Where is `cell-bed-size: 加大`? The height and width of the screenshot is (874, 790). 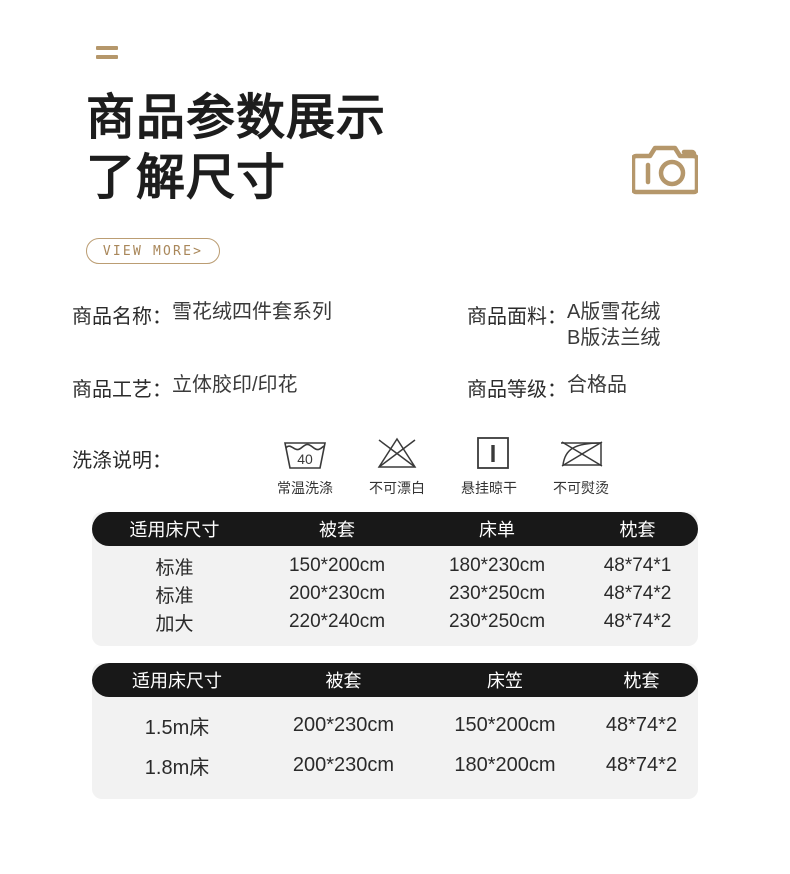 cell-bed-size: 加大 is located at coordinates (174, 624).